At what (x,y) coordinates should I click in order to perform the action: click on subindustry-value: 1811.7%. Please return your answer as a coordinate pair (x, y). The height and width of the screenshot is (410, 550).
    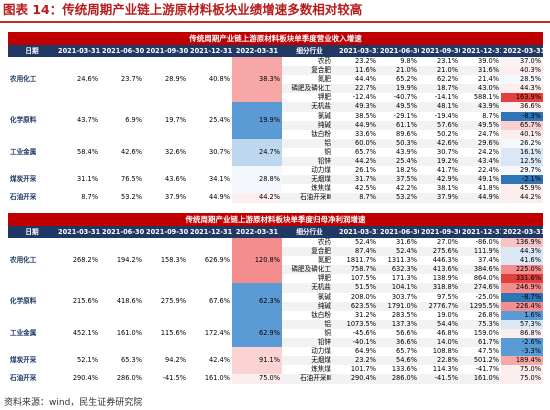
    Looking at the image, I should click on (357, 261).